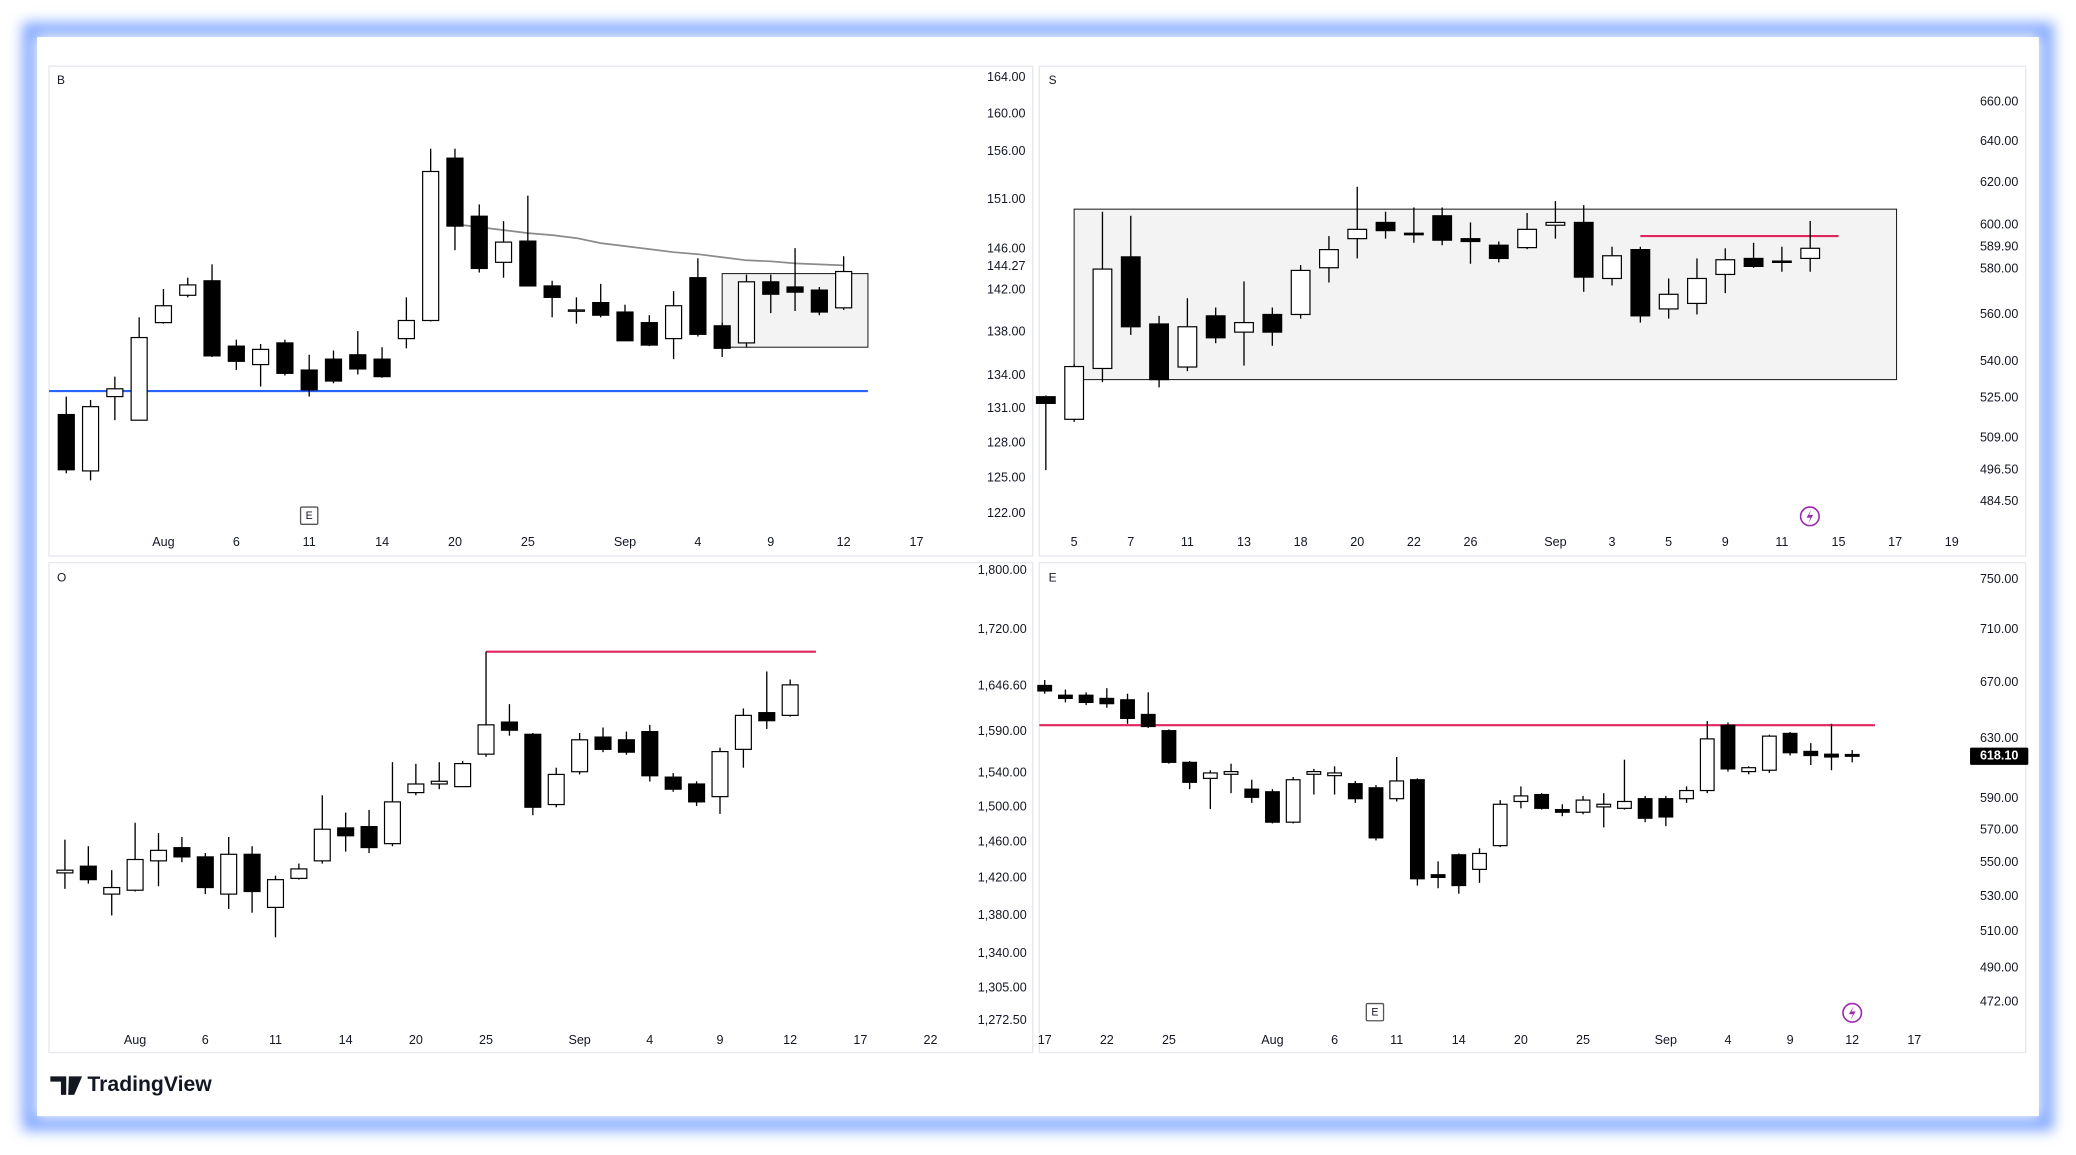 This screenshot has height=1155, width=2076. Describe the element at coordinates (1485, 294) in the screenshot. I see `range-box` at that location.